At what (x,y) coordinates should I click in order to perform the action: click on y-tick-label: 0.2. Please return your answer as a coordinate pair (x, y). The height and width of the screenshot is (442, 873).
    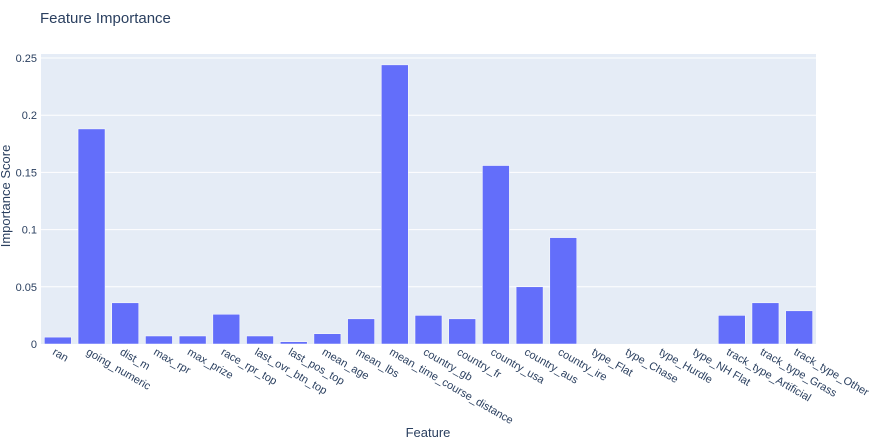
    Looking at the image, I should click on (29, 116).